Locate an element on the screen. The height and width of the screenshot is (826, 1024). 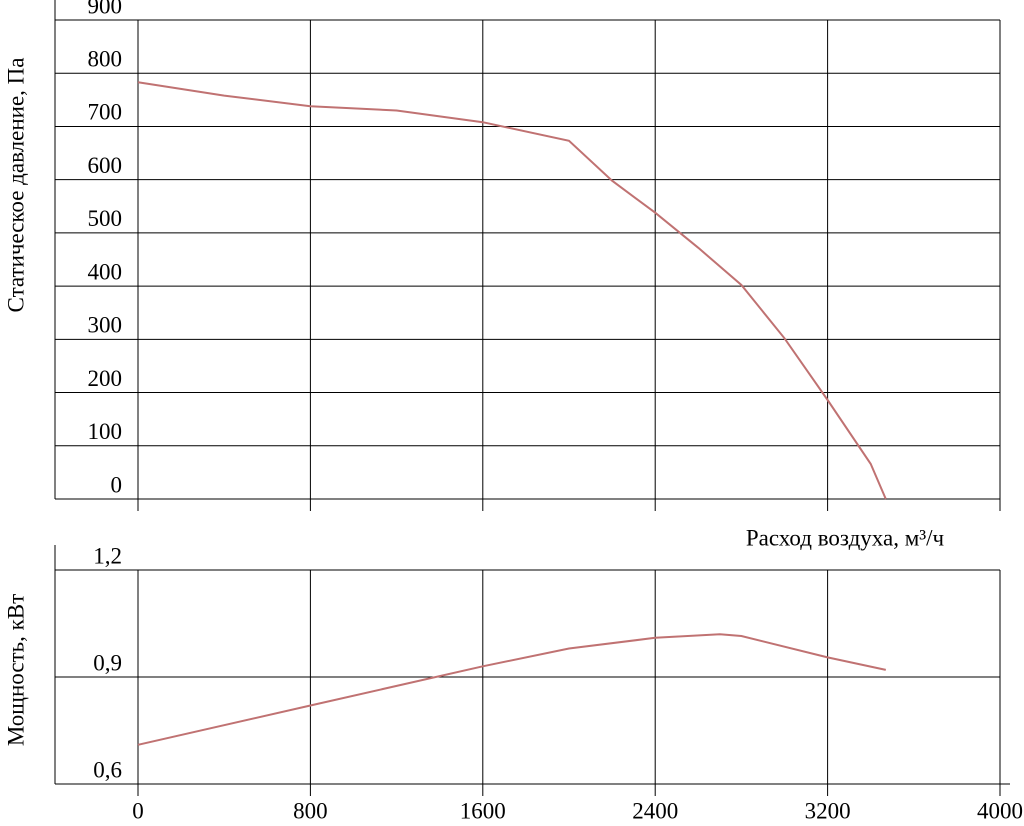
y-tick-label: 900 is located at coordinates (105, 9).